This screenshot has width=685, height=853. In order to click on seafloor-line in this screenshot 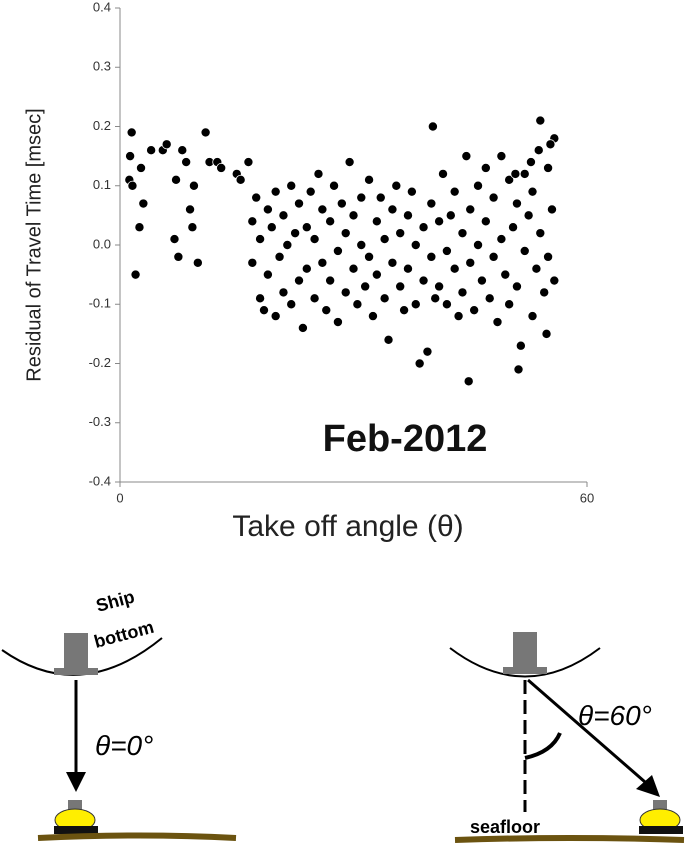, I will do `click(137, 836)`.